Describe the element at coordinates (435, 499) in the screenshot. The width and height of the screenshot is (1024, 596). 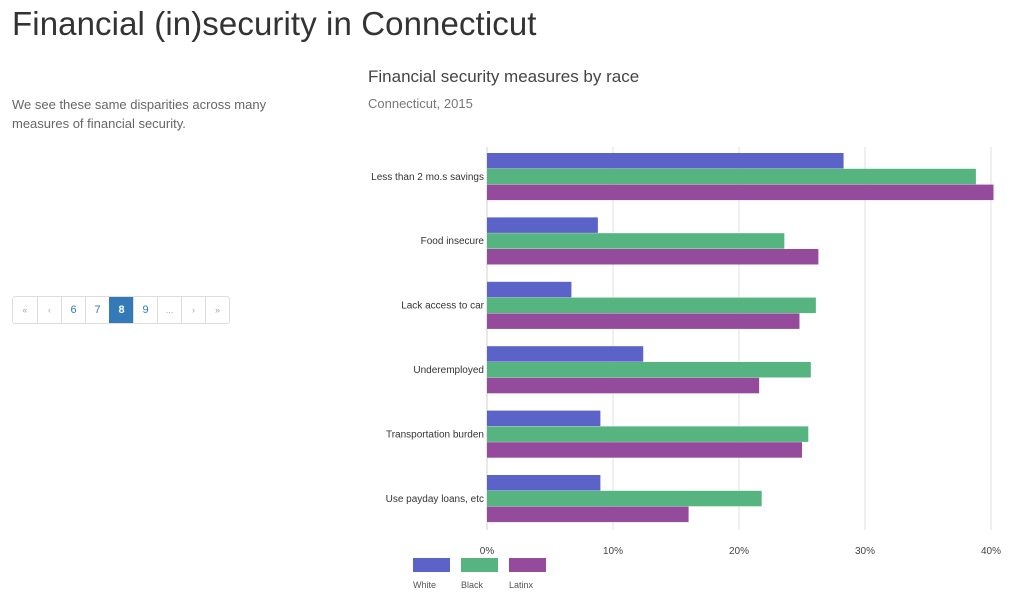
I see `category-label: Use payday loans, etc` at that location.